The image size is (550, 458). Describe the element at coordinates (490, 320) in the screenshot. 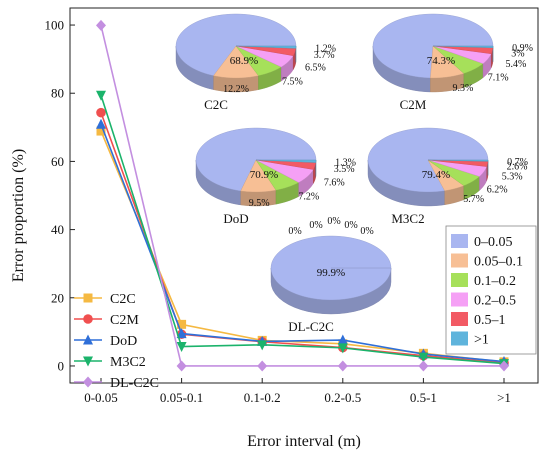

I see `pie-legend-label: 0.5–1` at that location.